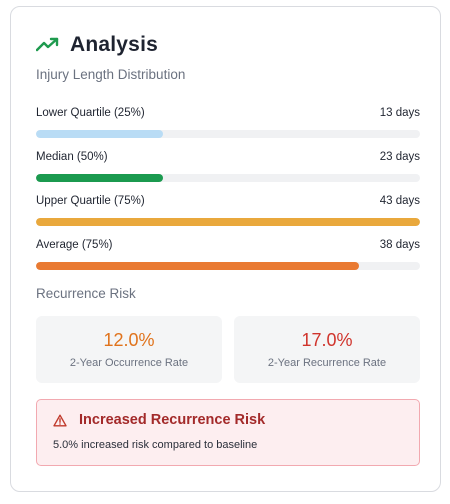 The width and height of the screenshot is (450, 504). I want to click on stat-card-occurrence: 12.0% 2-Year Occurrence Rate, so click(129, 349).